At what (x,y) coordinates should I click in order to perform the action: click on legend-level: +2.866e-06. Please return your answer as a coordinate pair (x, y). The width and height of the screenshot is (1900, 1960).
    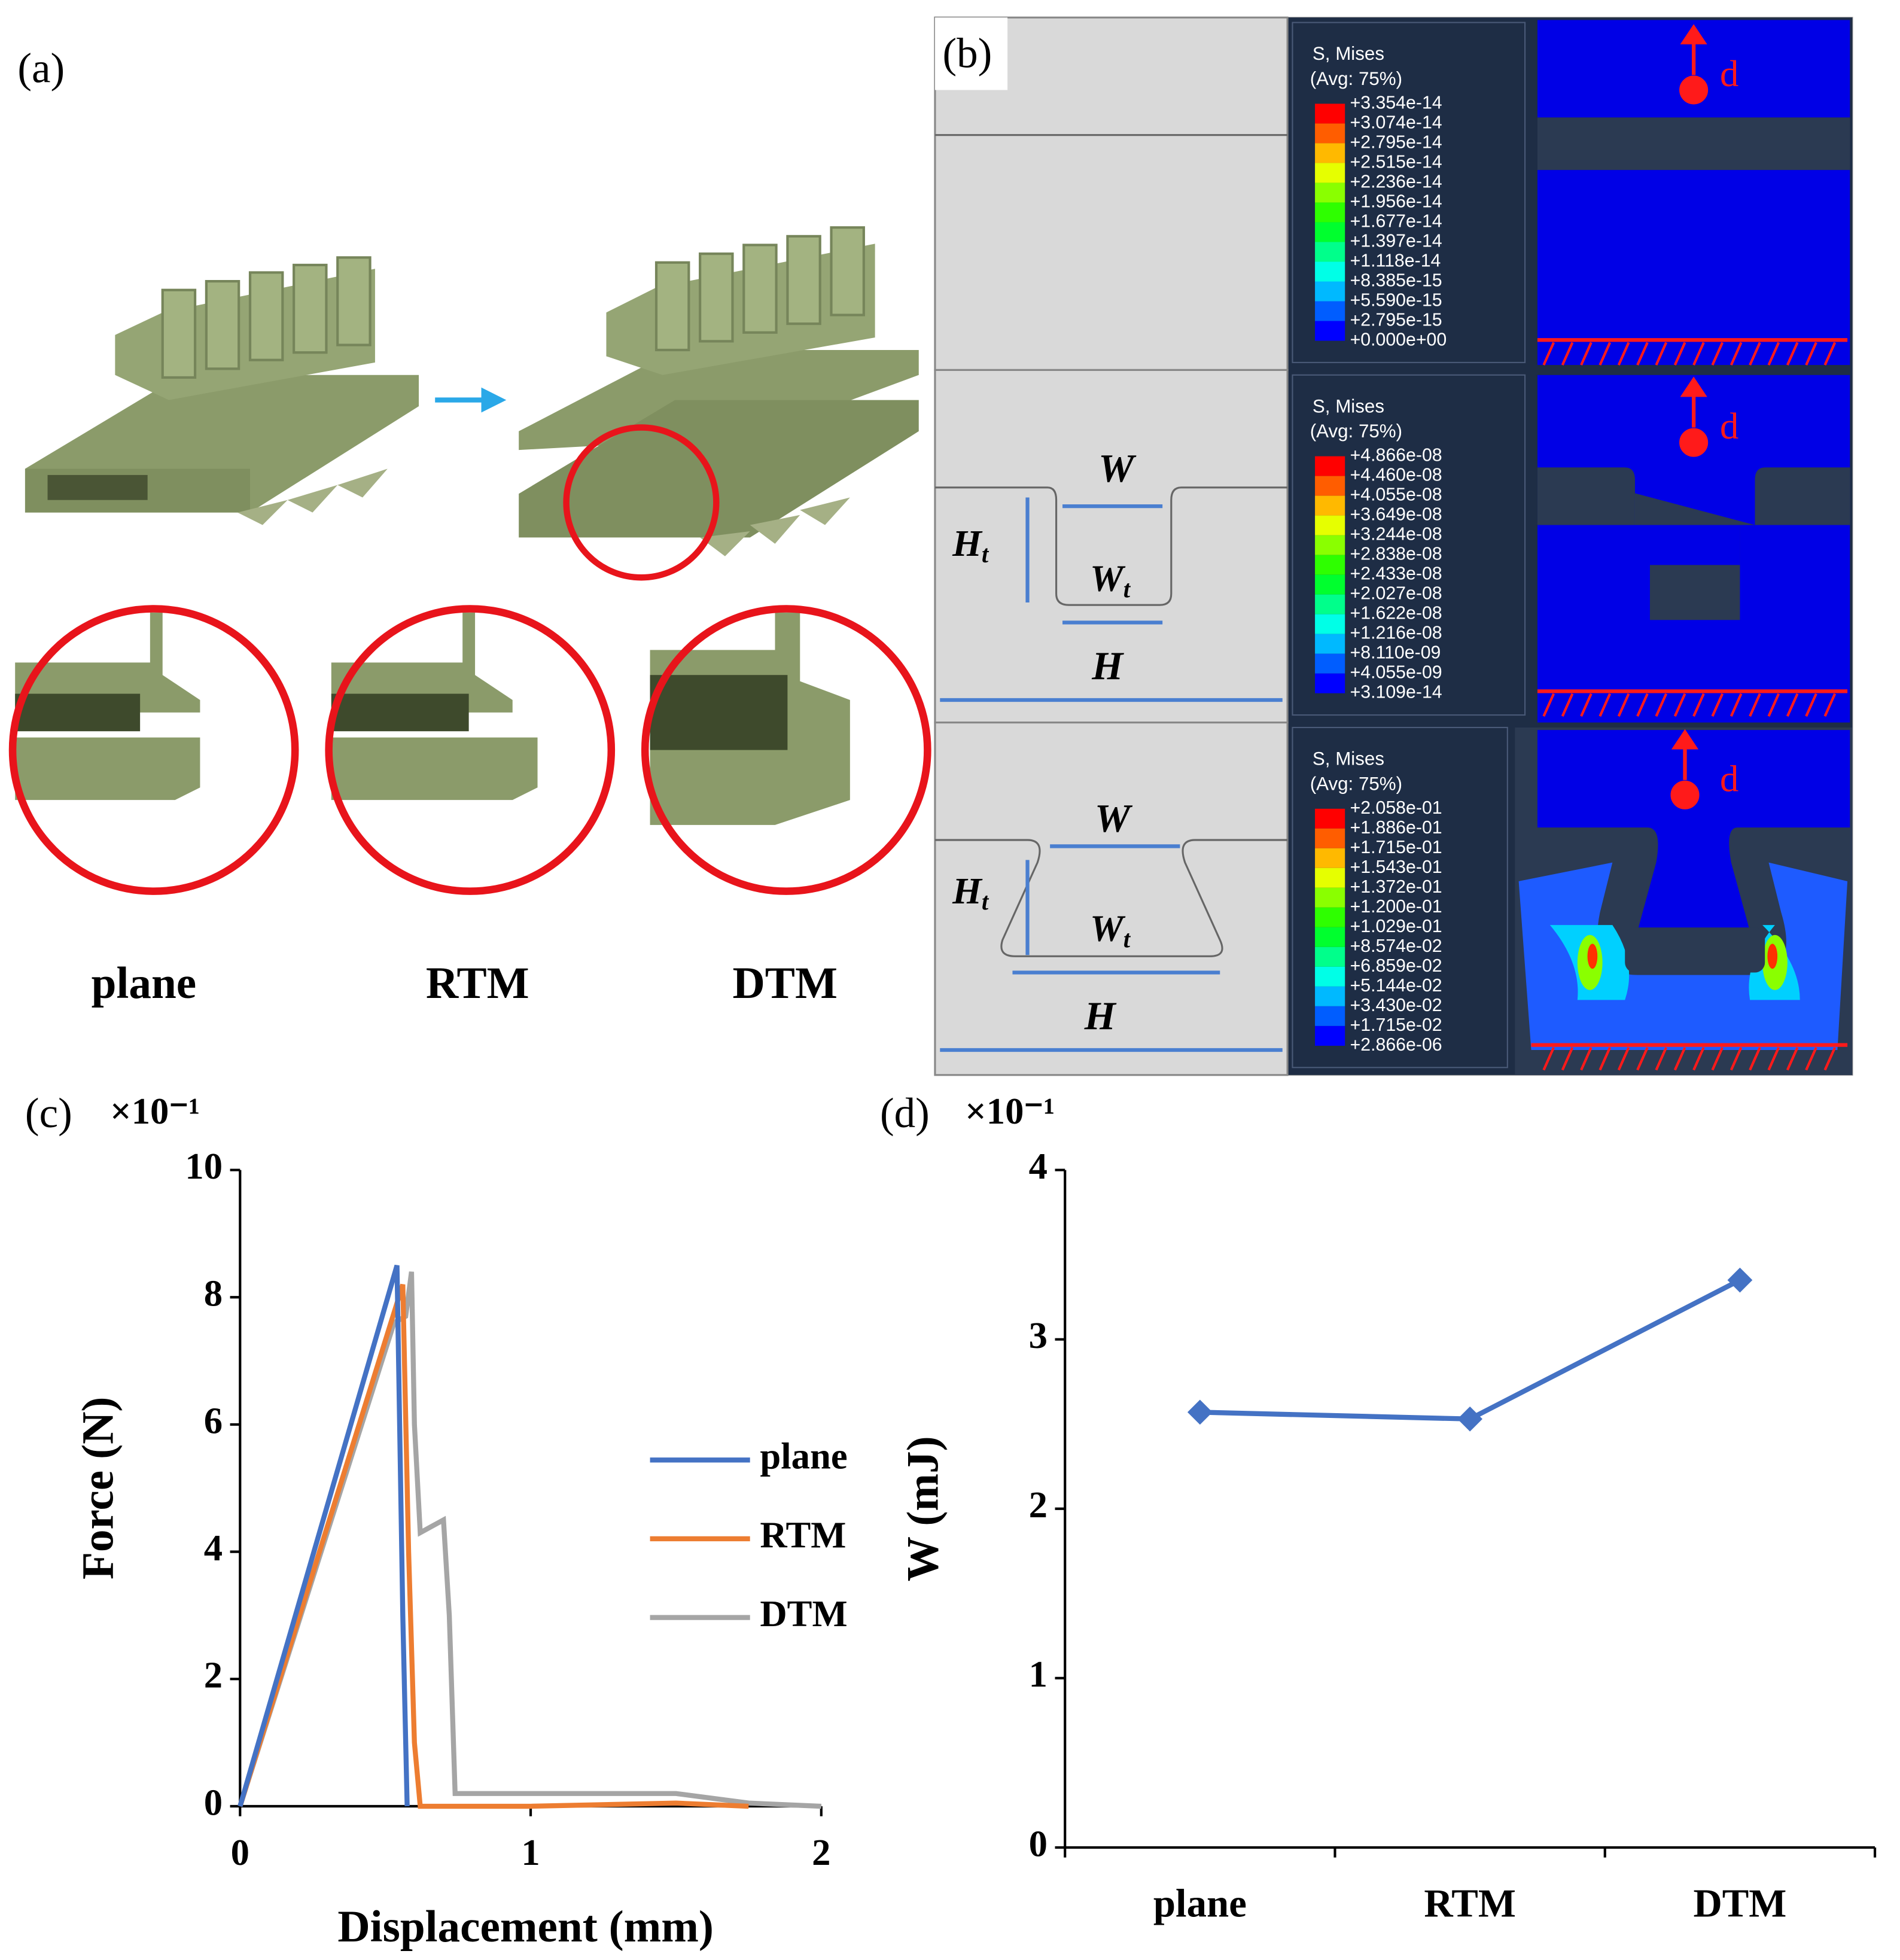
    Looking at the image, I should click on (1396, 1045).